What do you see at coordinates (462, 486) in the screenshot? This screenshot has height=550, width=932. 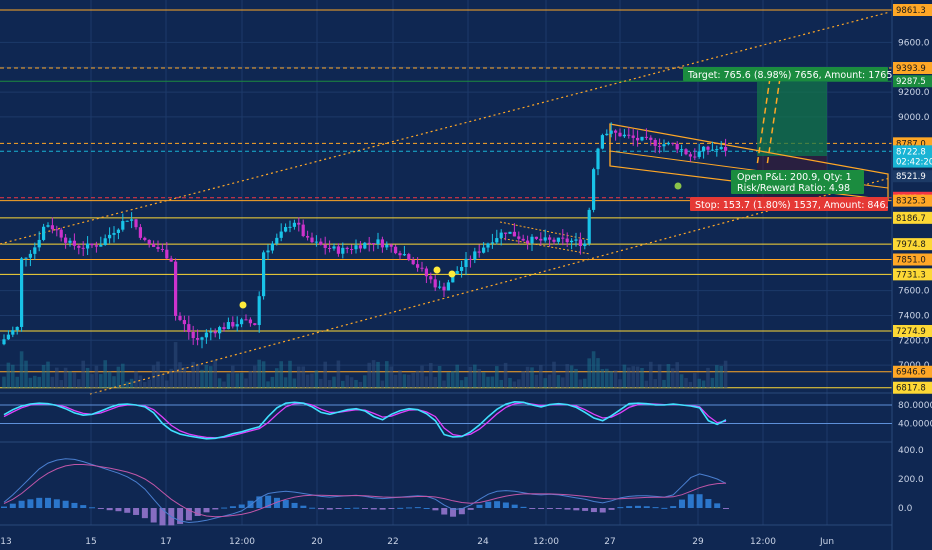 I see `macd-pane: 400.0 200.0 0.0` at bounding box center [462, 486].